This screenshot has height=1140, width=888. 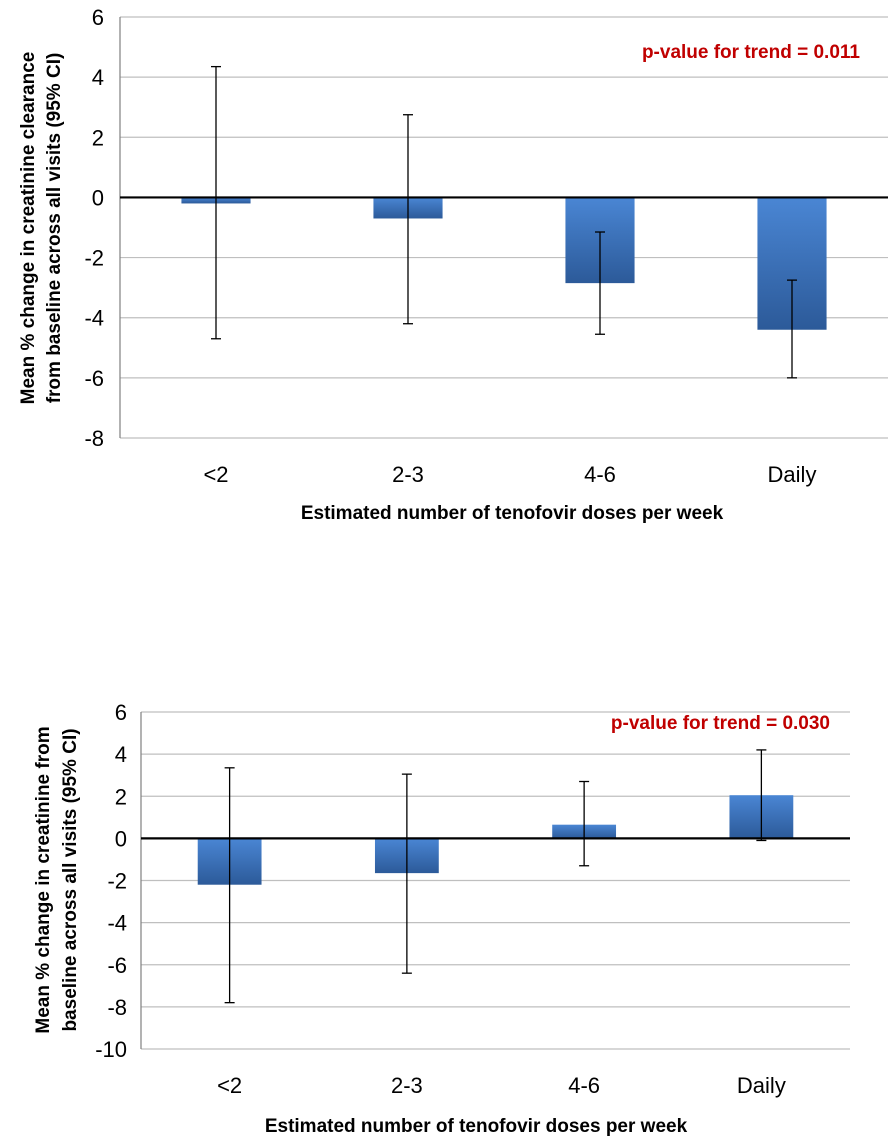 What do you see at coordinates (751, 52) in the screenshot?
I see `chart-1-trend-annotation: p-value for trend = 0.011` at bounding box center [751, 52].